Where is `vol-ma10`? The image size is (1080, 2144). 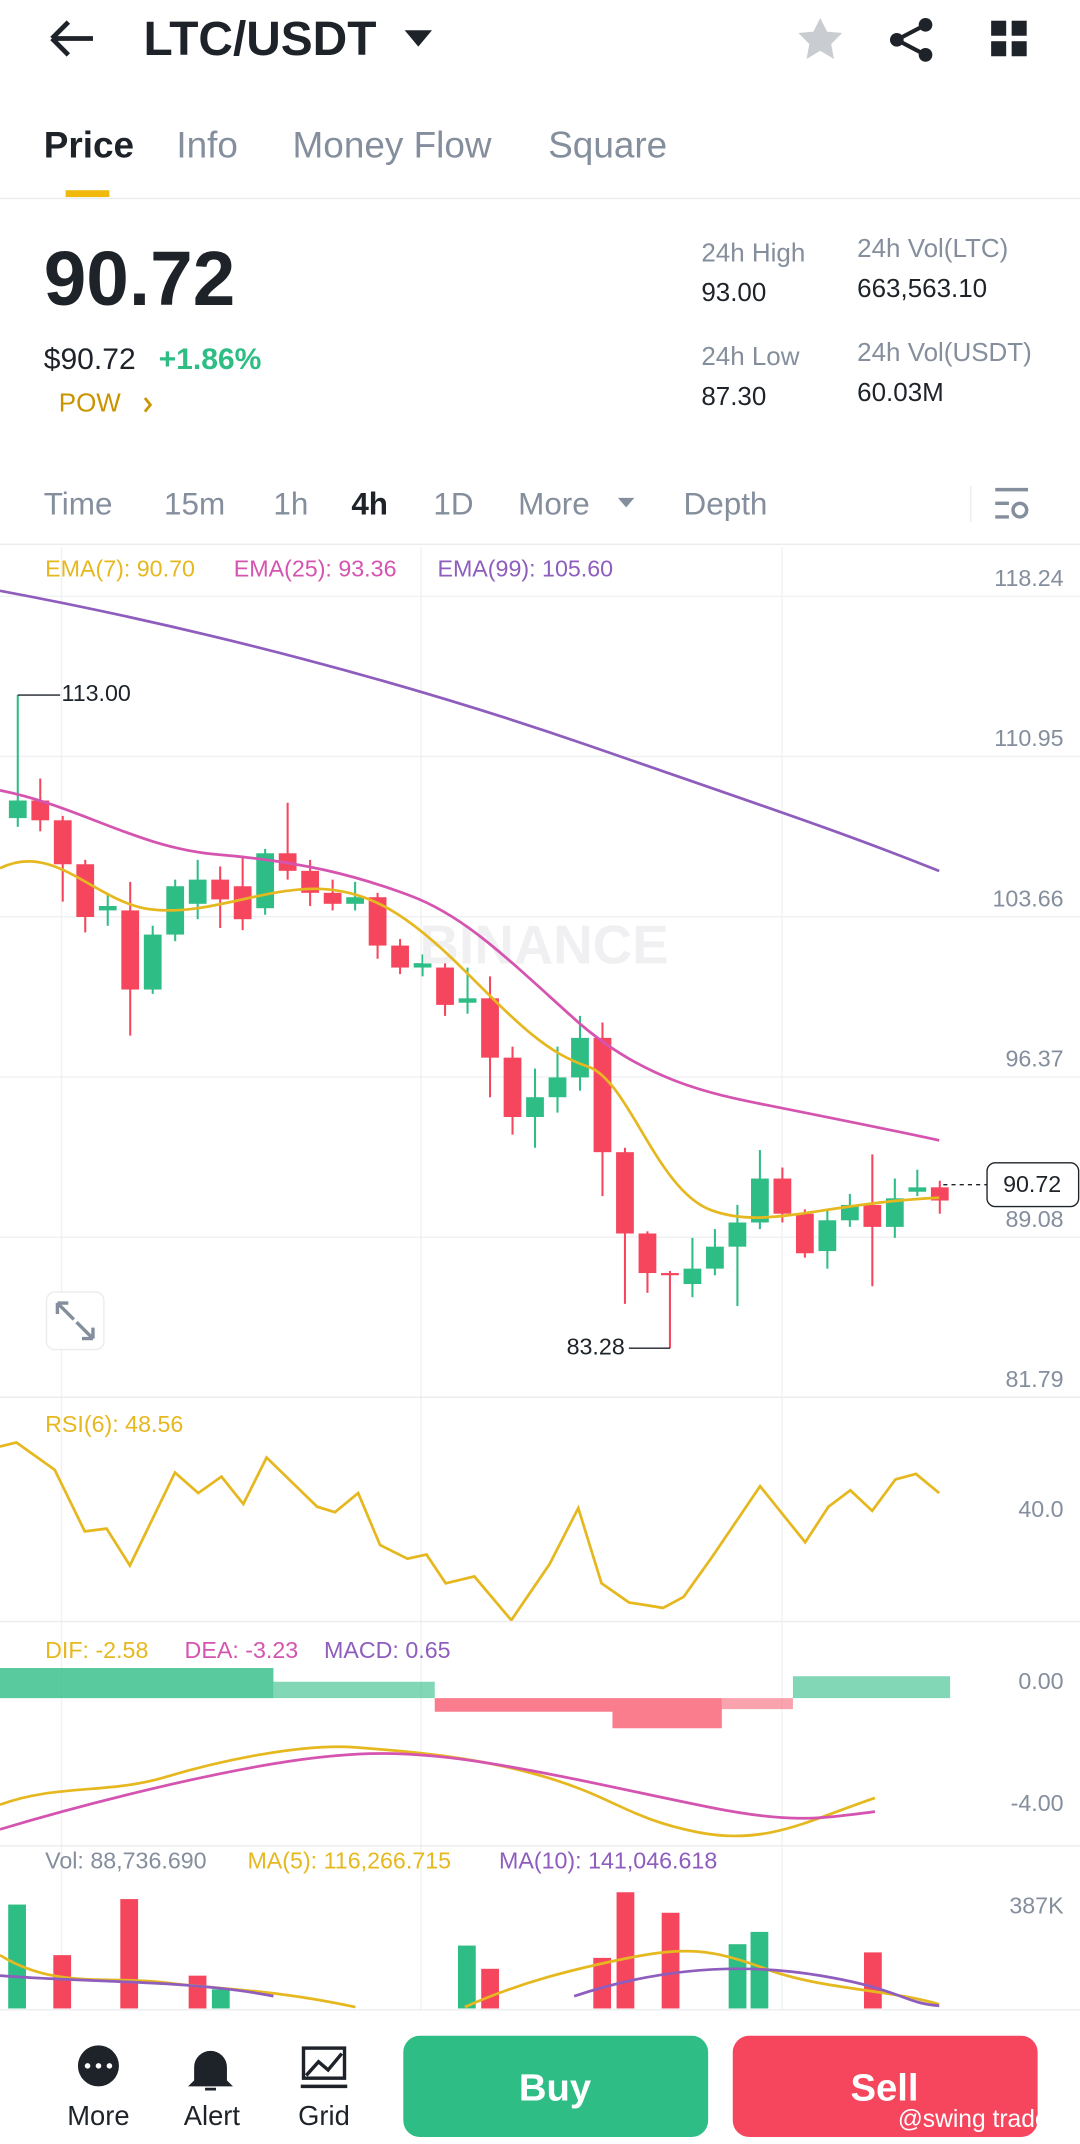
vol-ma10 is located at coordinates (470, 1987).